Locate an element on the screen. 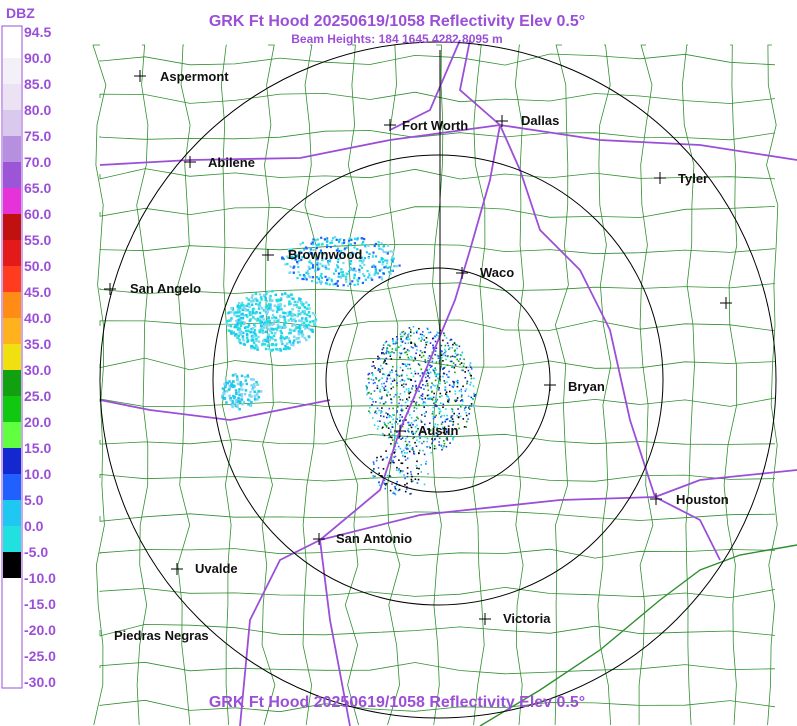 Image resolution: width=797 pixels, height=726 pixels. scale-swatch is located at coordinates (12, 669).